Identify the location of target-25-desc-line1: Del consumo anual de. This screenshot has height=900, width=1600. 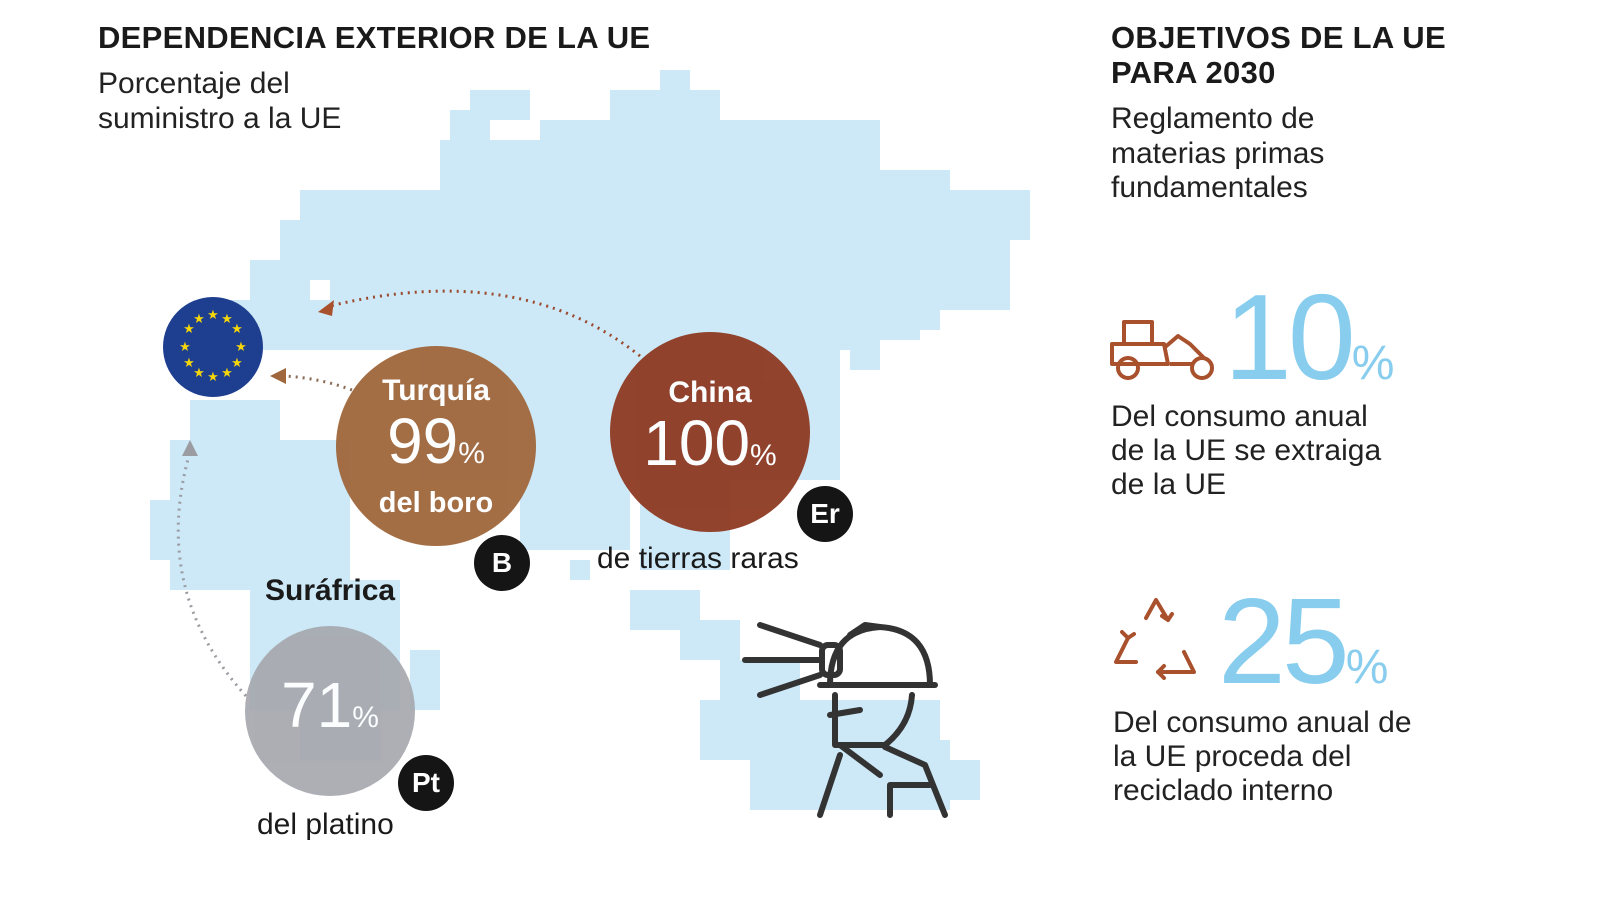
(1262, 722).